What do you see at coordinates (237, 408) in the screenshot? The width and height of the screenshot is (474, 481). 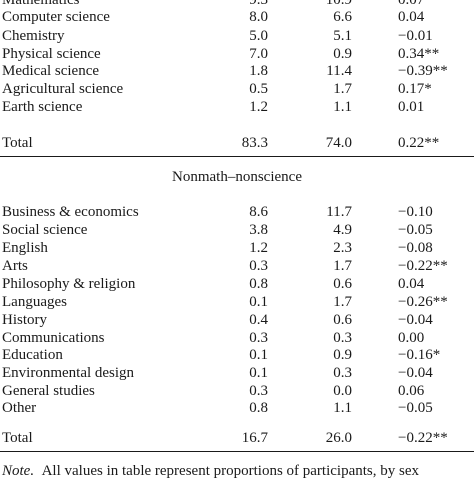 I see `table-row-other: Other 0.8 1.1 −0.05` at bounding box center [237, 408].